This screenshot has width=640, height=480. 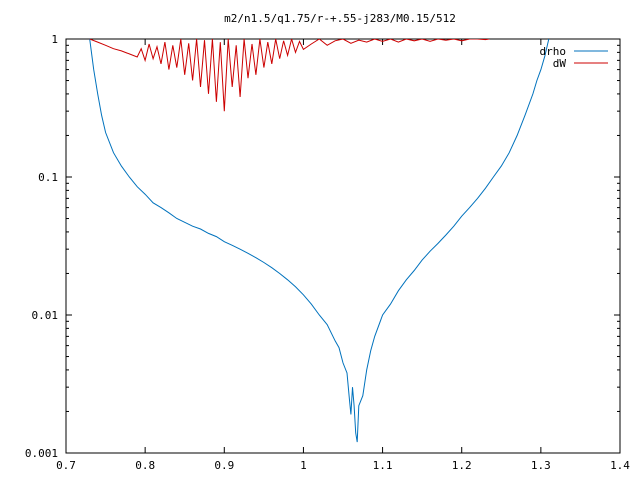 I want to click on x-tick-label: 0.8, so click(x=145, y=465).